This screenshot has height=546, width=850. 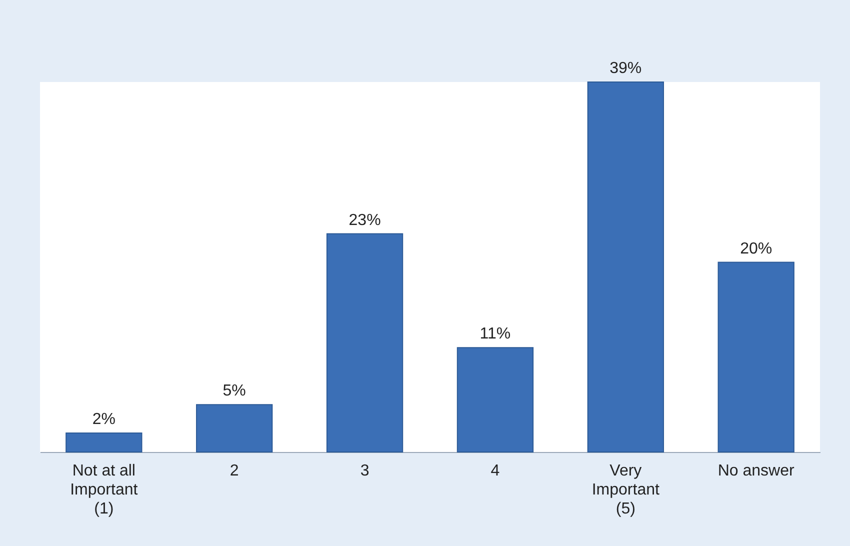 I want to click on x-tick-label: Very Important (5), so click(x=626, y=490).